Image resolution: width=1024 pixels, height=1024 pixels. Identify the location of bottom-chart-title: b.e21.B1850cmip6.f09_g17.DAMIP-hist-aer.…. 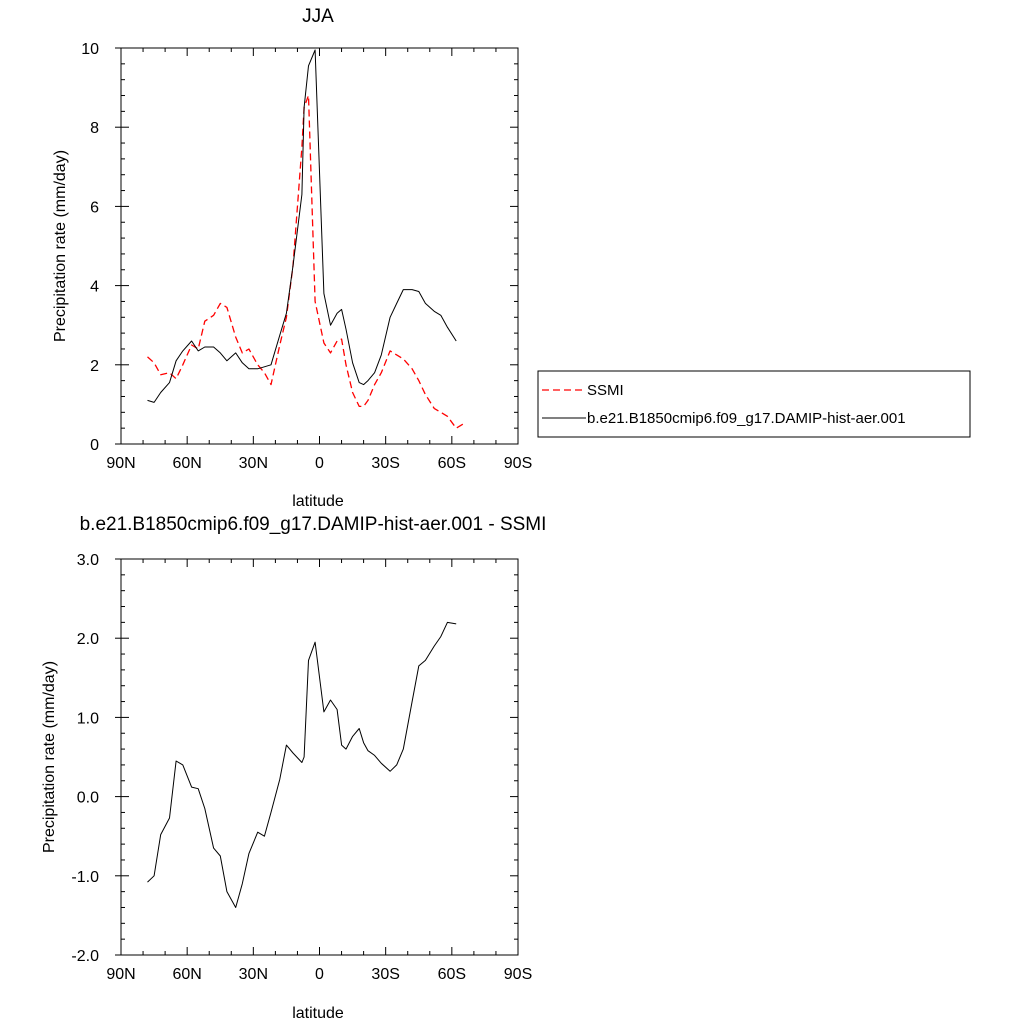
(313, 524).